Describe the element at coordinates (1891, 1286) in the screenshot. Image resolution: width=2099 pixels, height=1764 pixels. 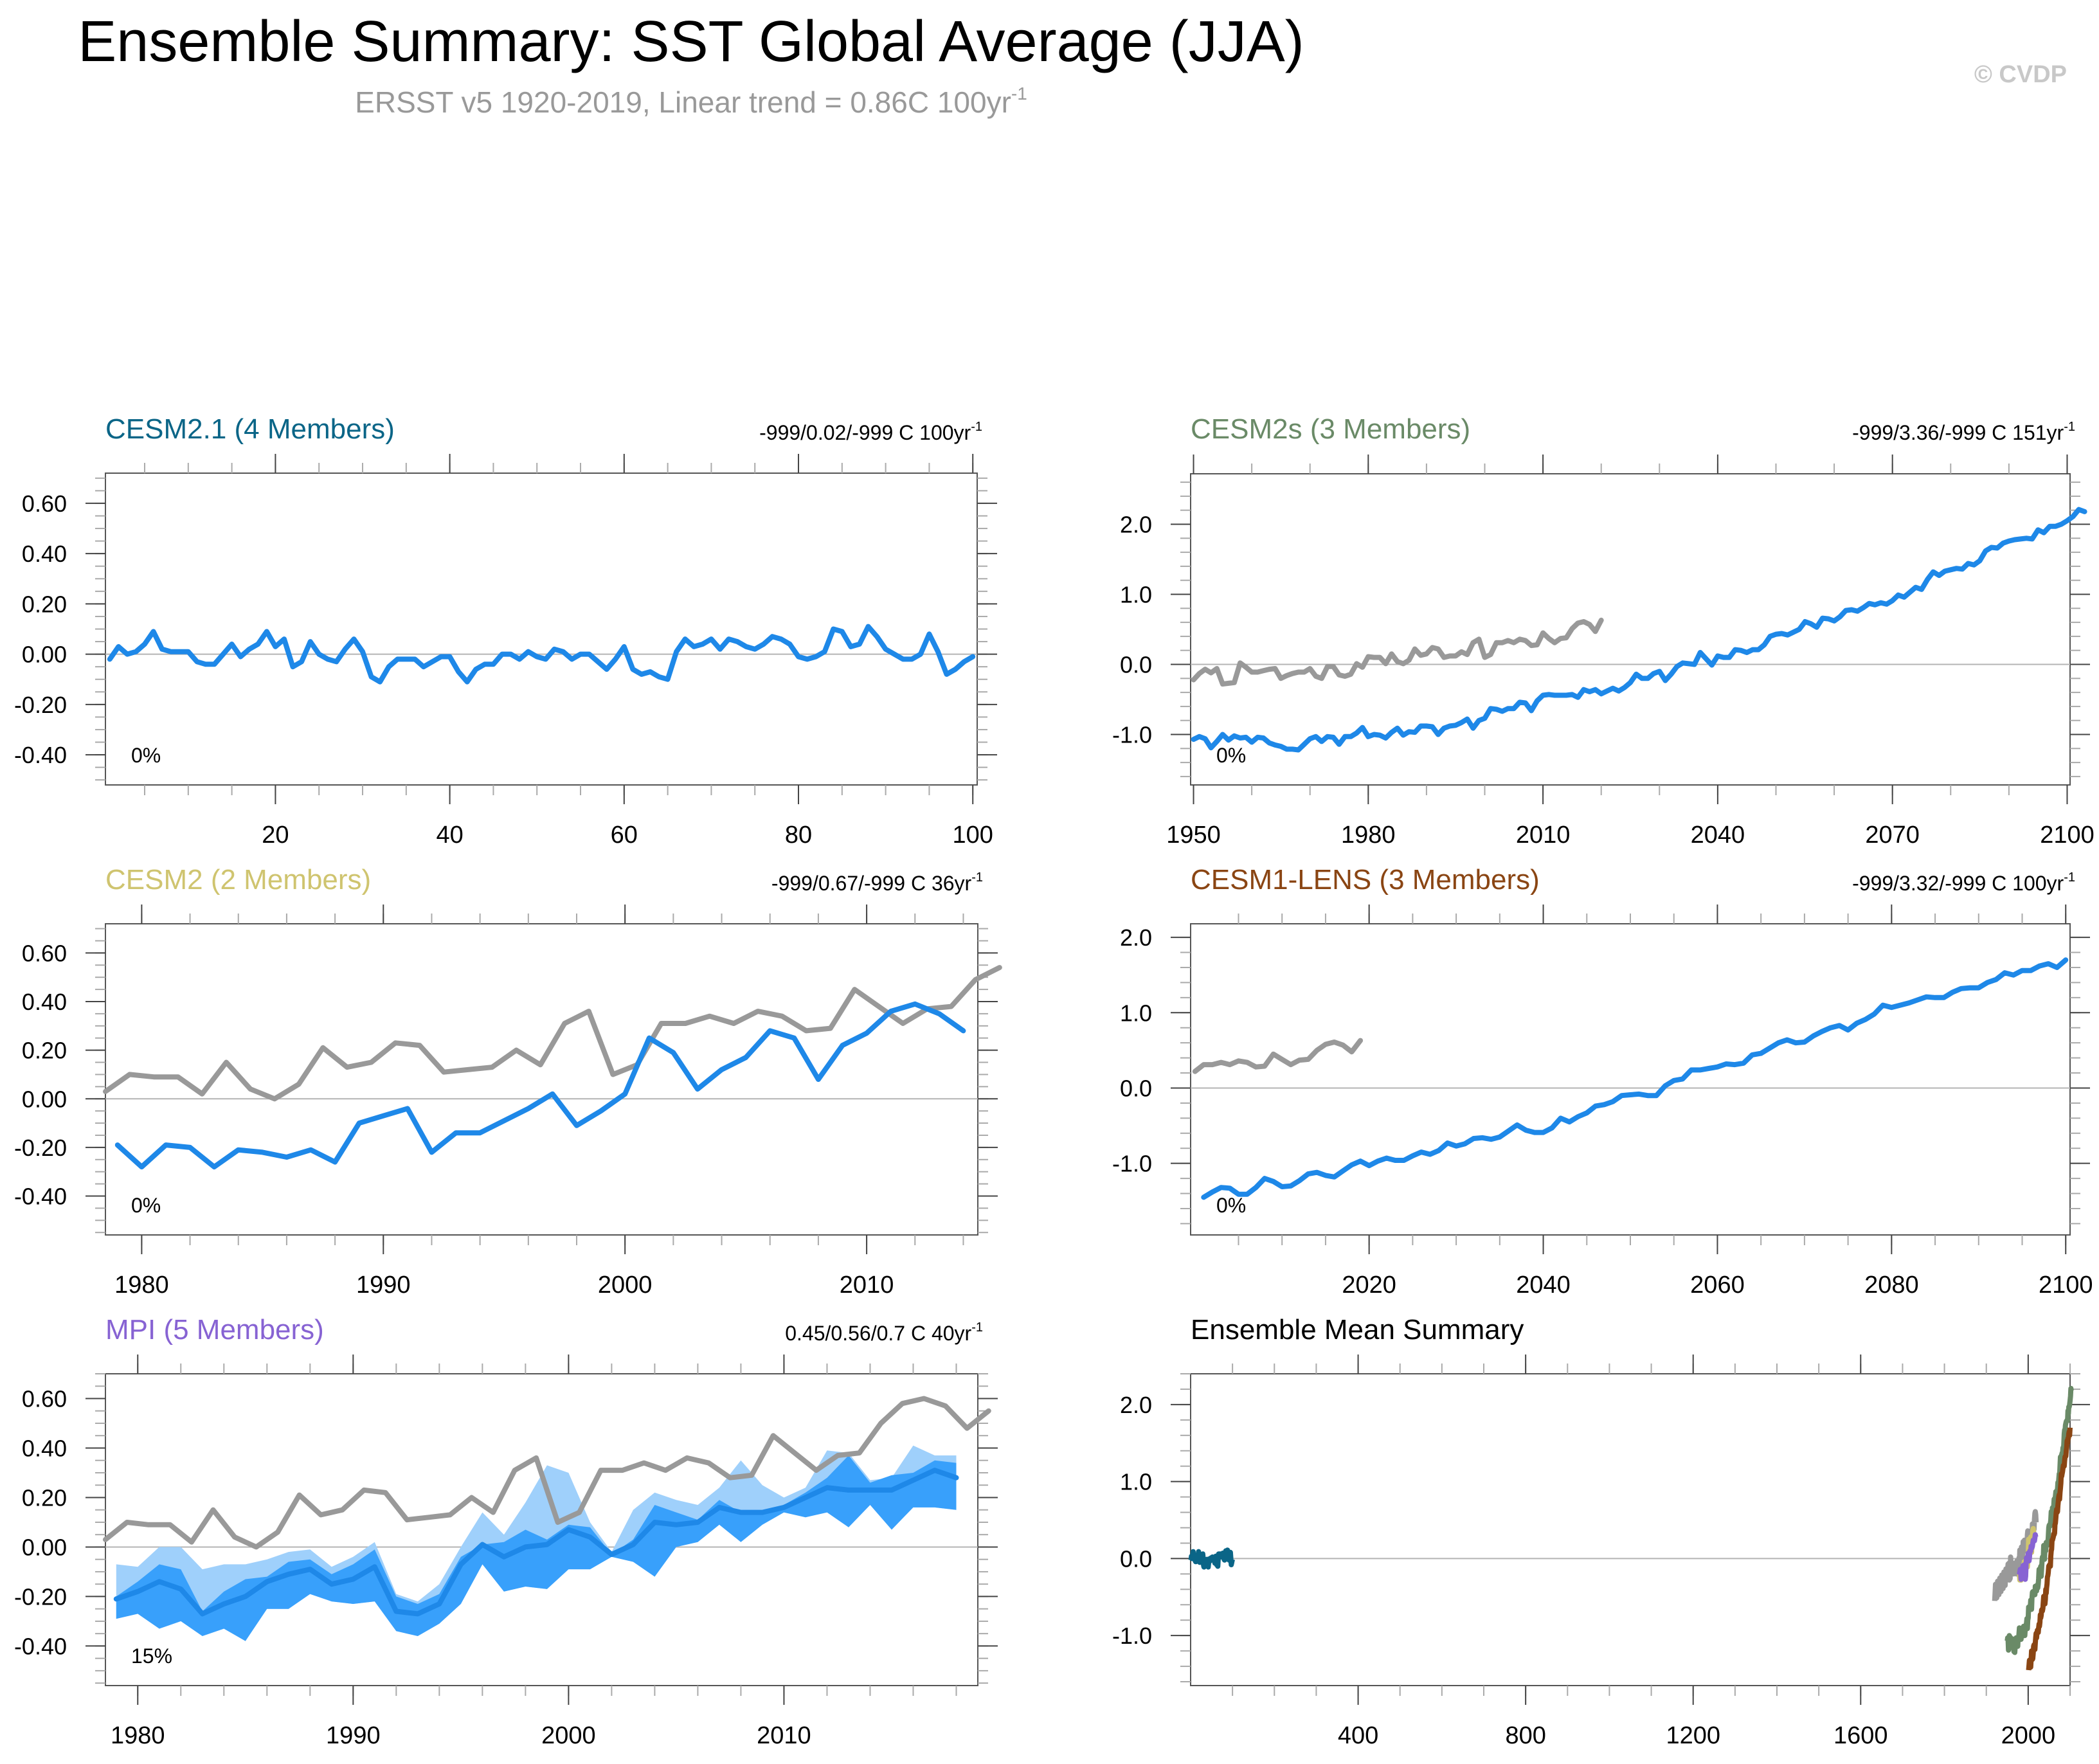
I see `x-tick-label: 2080` at that location.